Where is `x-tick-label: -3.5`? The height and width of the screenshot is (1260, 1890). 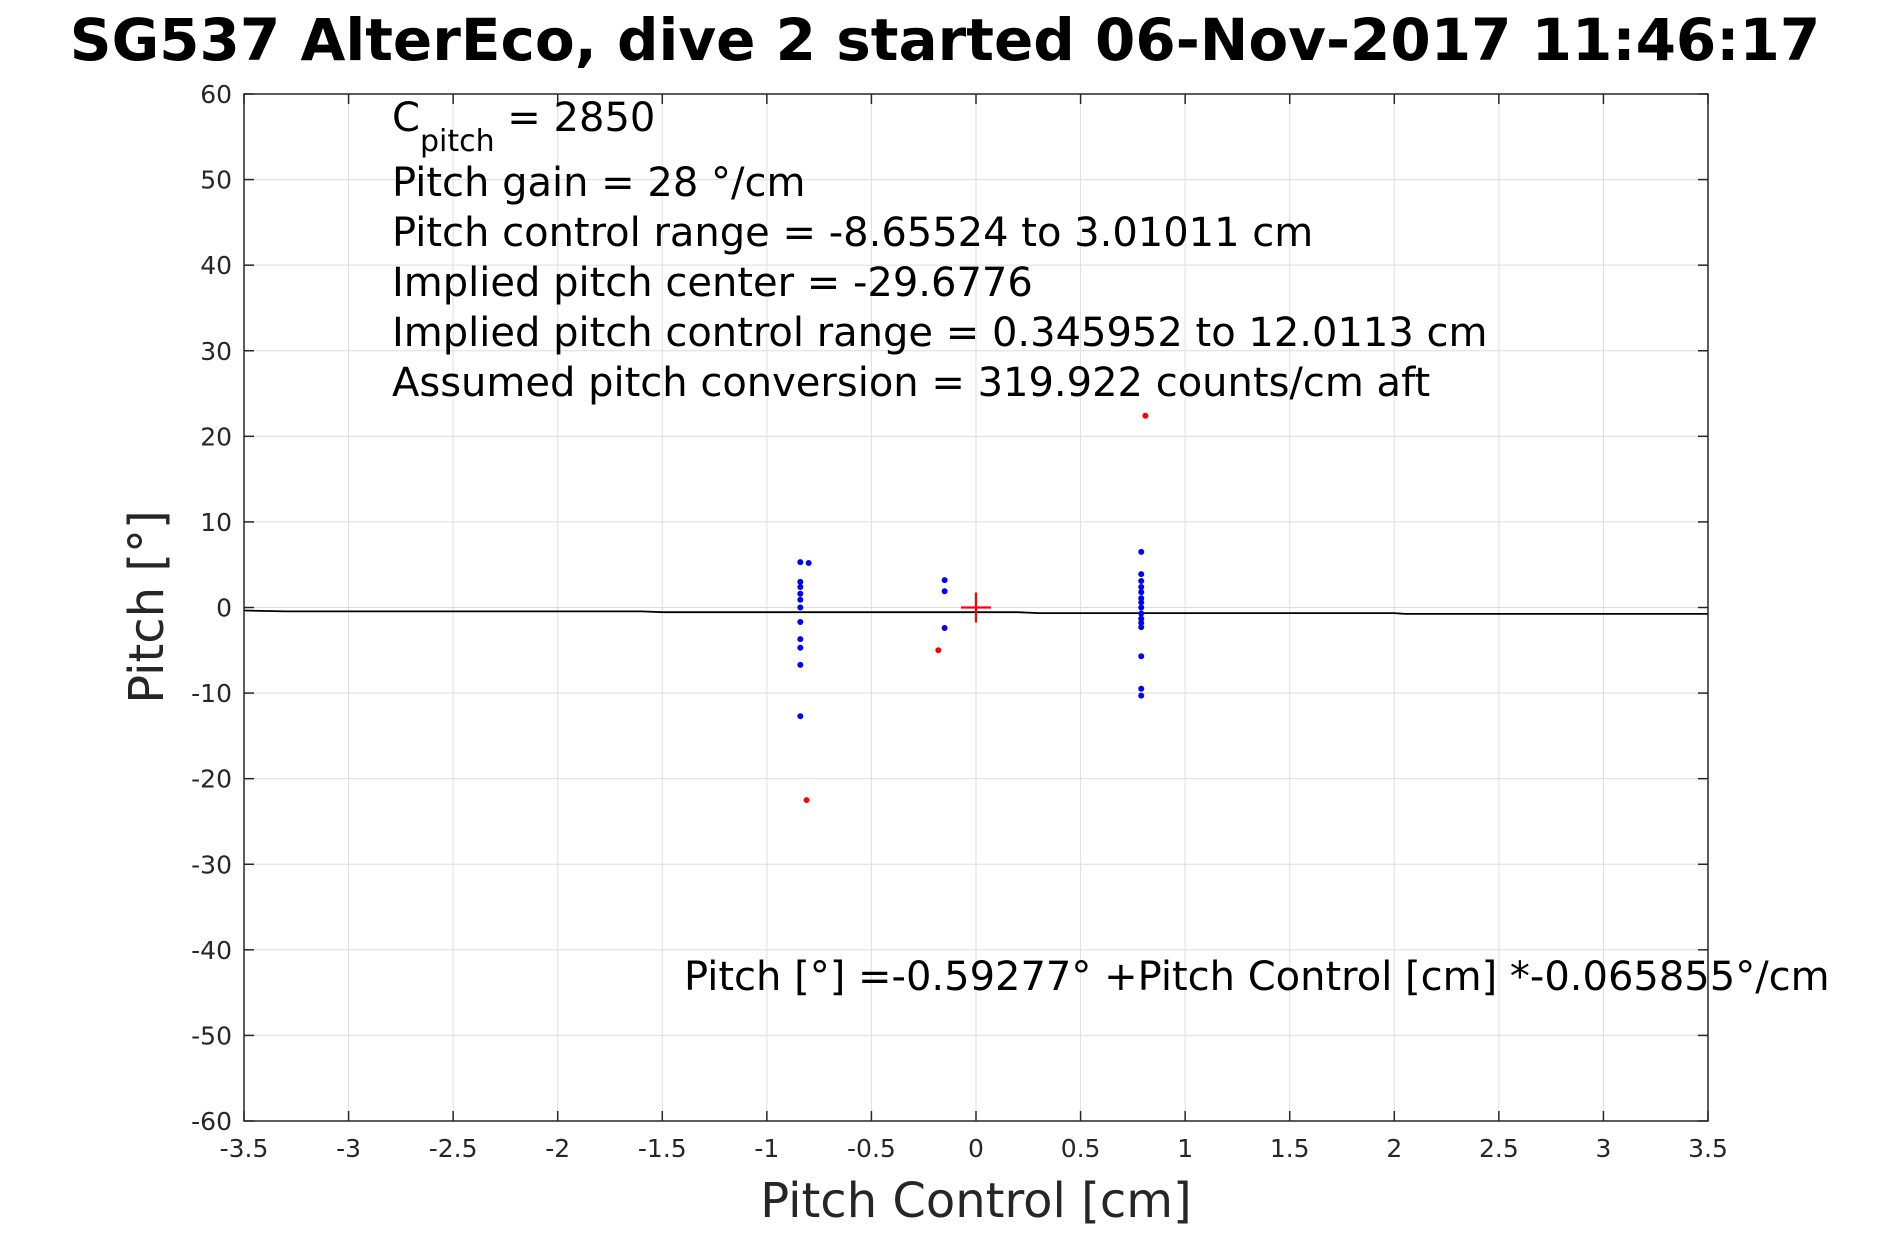
x-tick-label: -3.5 is located at coordinates (244, 1148).